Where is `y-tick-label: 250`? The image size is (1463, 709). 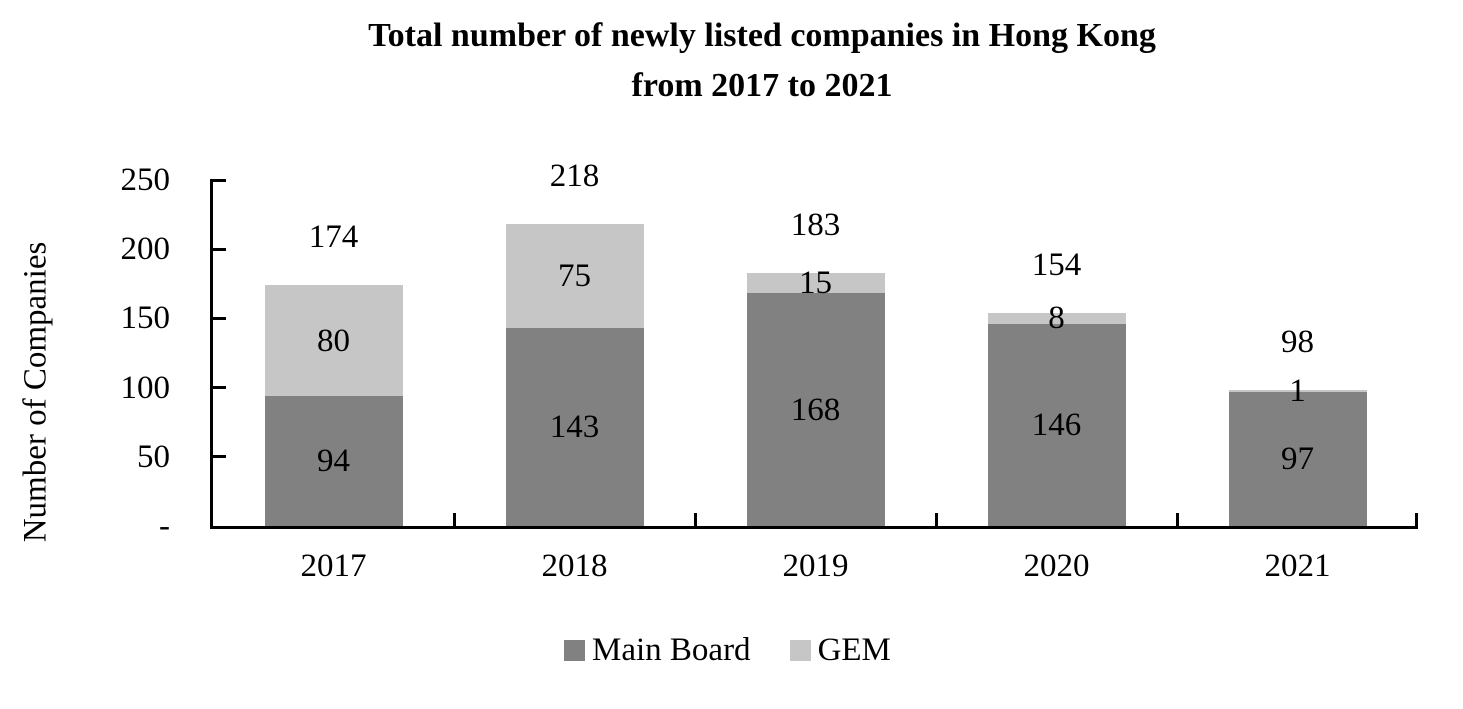
y-tick-label: 250 is located at coordinates (145, 180).